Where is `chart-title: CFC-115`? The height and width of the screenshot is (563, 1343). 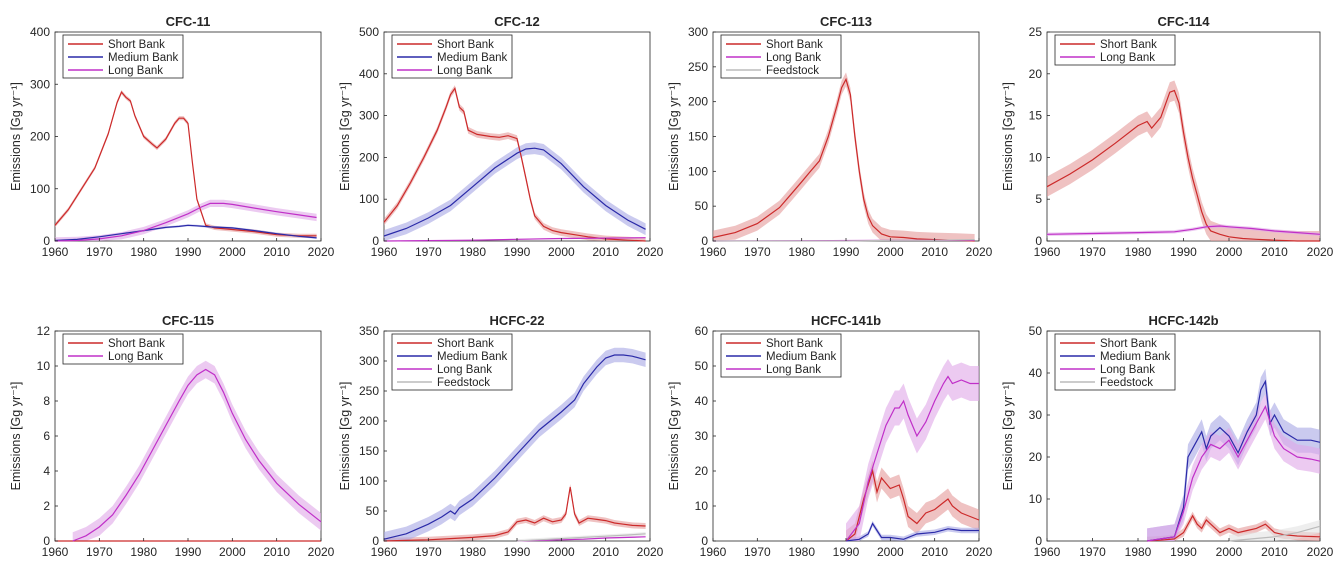 chart-title: CFC-115 is located at coordinates (188, 320).